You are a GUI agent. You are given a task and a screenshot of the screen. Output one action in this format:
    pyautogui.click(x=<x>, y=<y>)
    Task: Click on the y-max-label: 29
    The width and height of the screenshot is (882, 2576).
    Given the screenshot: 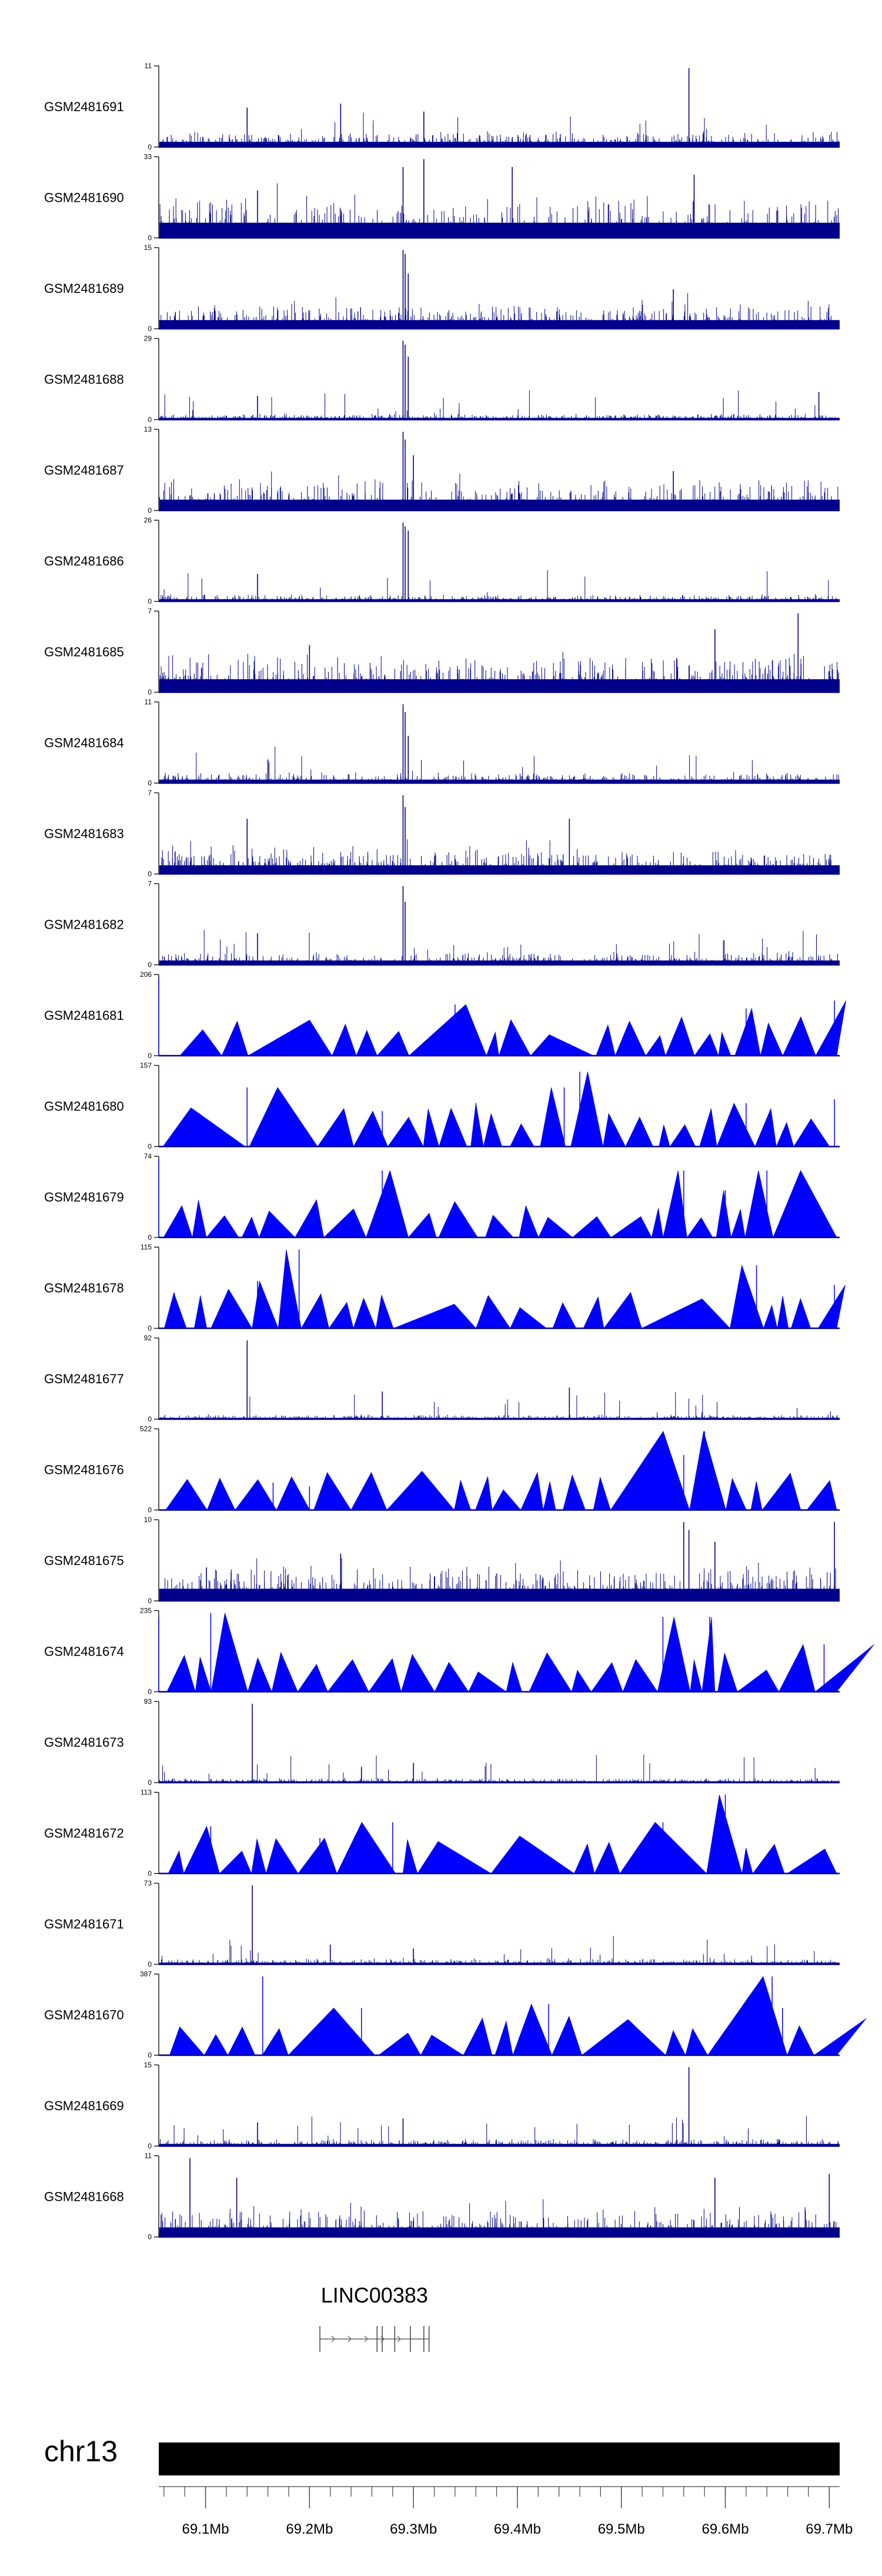 What is the action you would take?
    pyautogui.click(x=148, y=339)
    